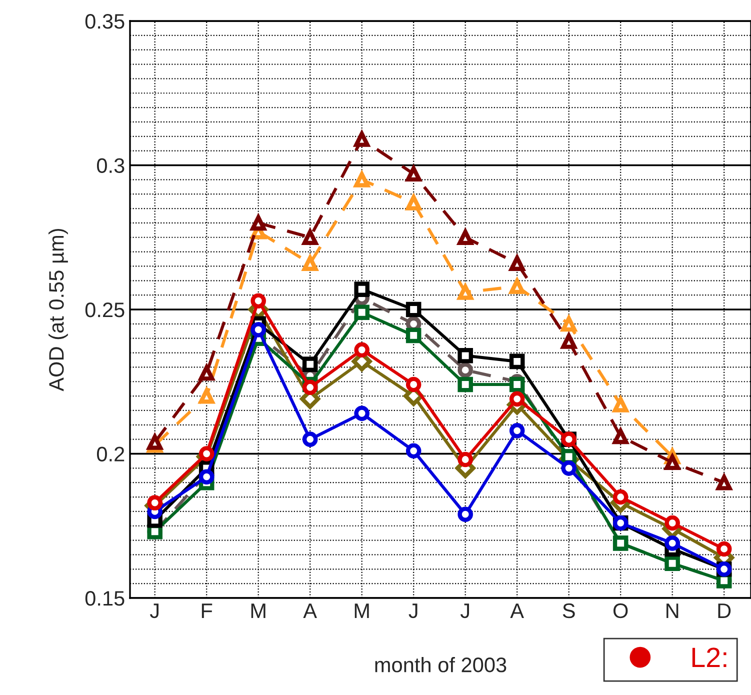  I want to click on x-tick-label: D, so click(724, 611).